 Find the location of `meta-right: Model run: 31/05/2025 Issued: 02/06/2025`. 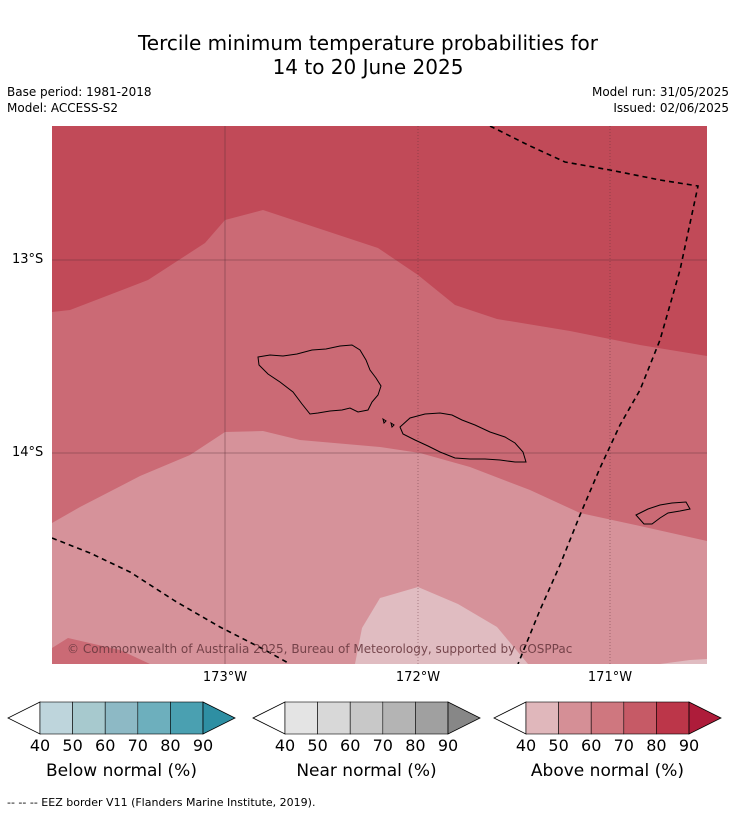

meta-right: Model run: 31/05/2025 Issued: 02/06/2025 is located at coordinates (660, 100).